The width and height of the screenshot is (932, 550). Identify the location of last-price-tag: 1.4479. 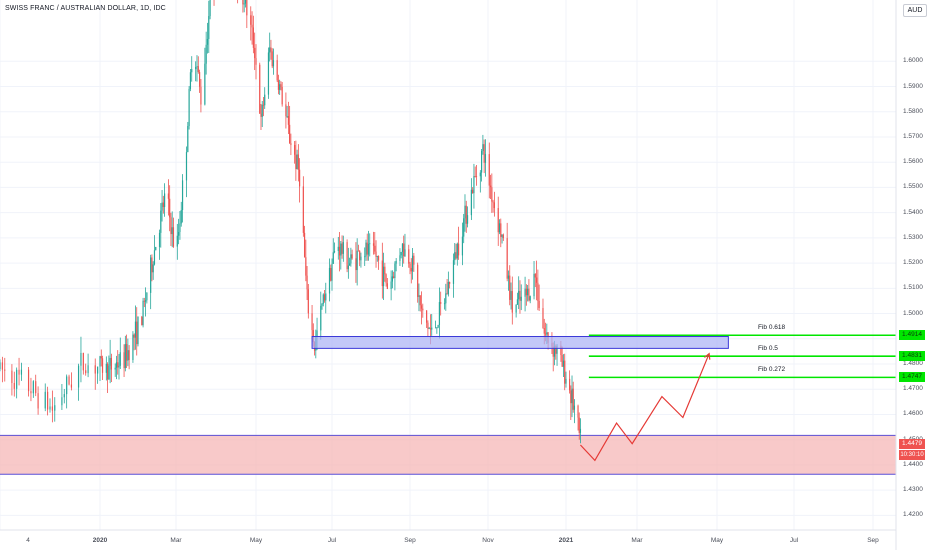
(912, 443).